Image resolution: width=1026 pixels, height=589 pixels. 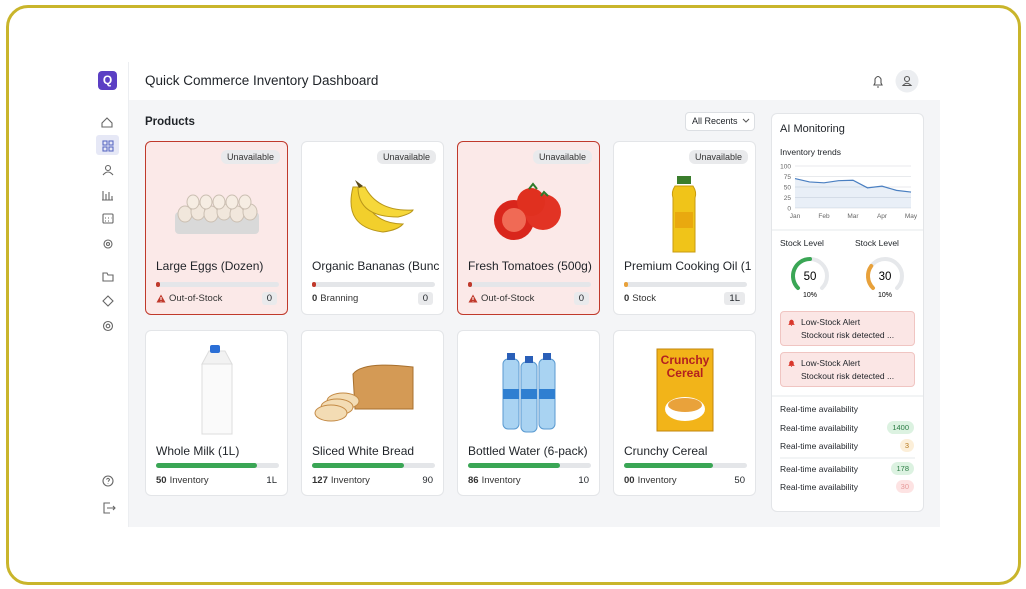 What do you see at coordinates (688, 266) in the screenshot?
I see `product-name: Premium Cooking Oil (1L` at bounding box center [688, 266].